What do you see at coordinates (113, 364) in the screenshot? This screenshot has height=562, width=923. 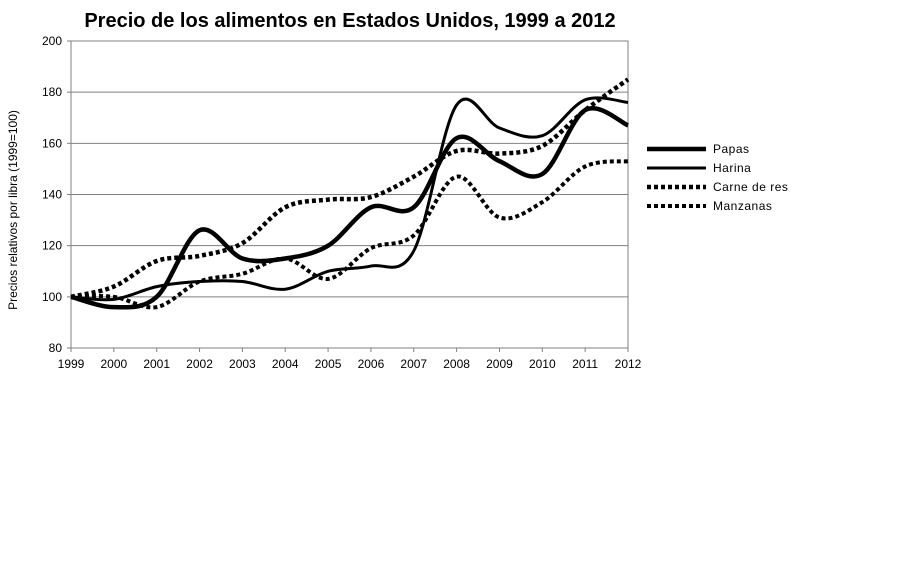 I see `x-tick-label-2000: 2000` at bounding box center [113, 364].